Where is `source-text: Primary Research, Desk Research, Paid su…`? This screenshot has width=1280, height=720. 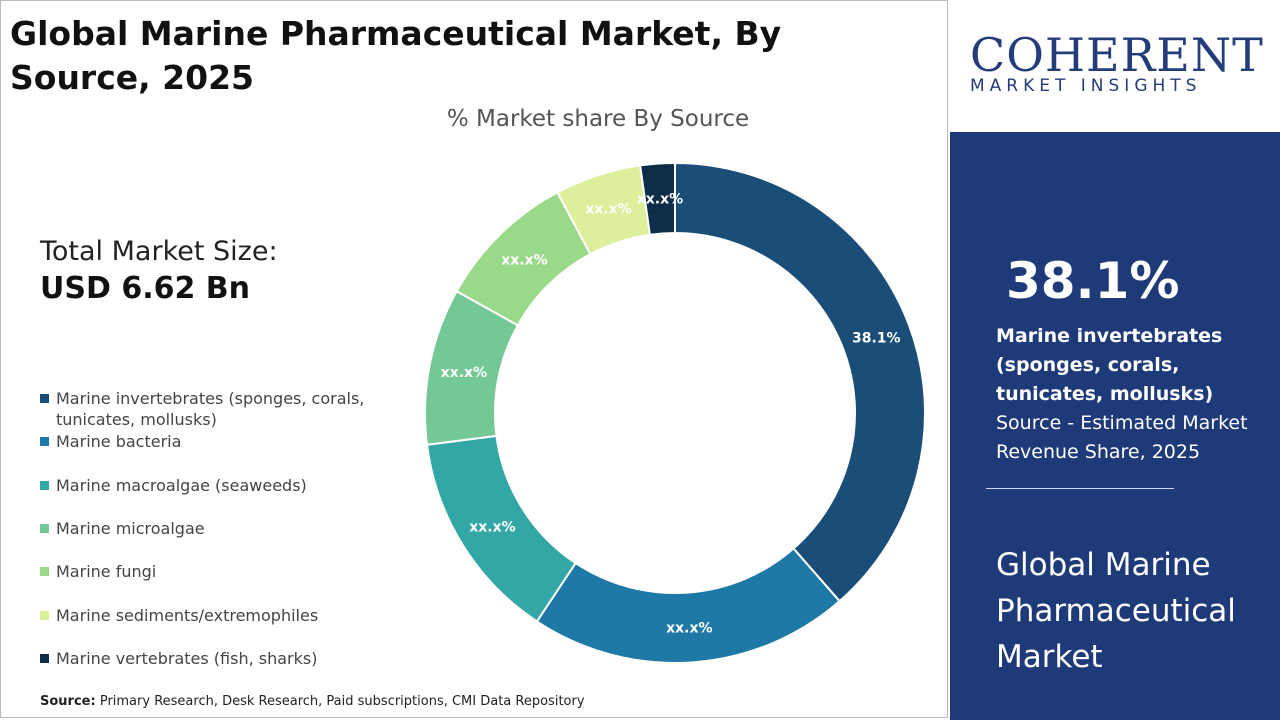 source-text: Primary Research, Desk Research, Paid su… is located at coordinates (342, 701).